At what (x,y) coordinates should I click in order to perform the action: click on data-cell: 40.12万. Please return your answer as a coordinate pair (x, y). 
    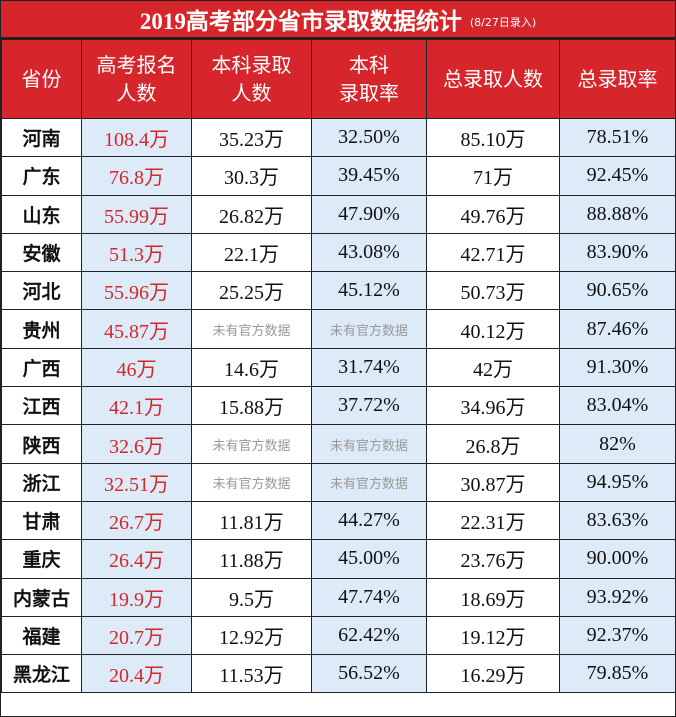
    Looking at the image, I should click on (493, 329).